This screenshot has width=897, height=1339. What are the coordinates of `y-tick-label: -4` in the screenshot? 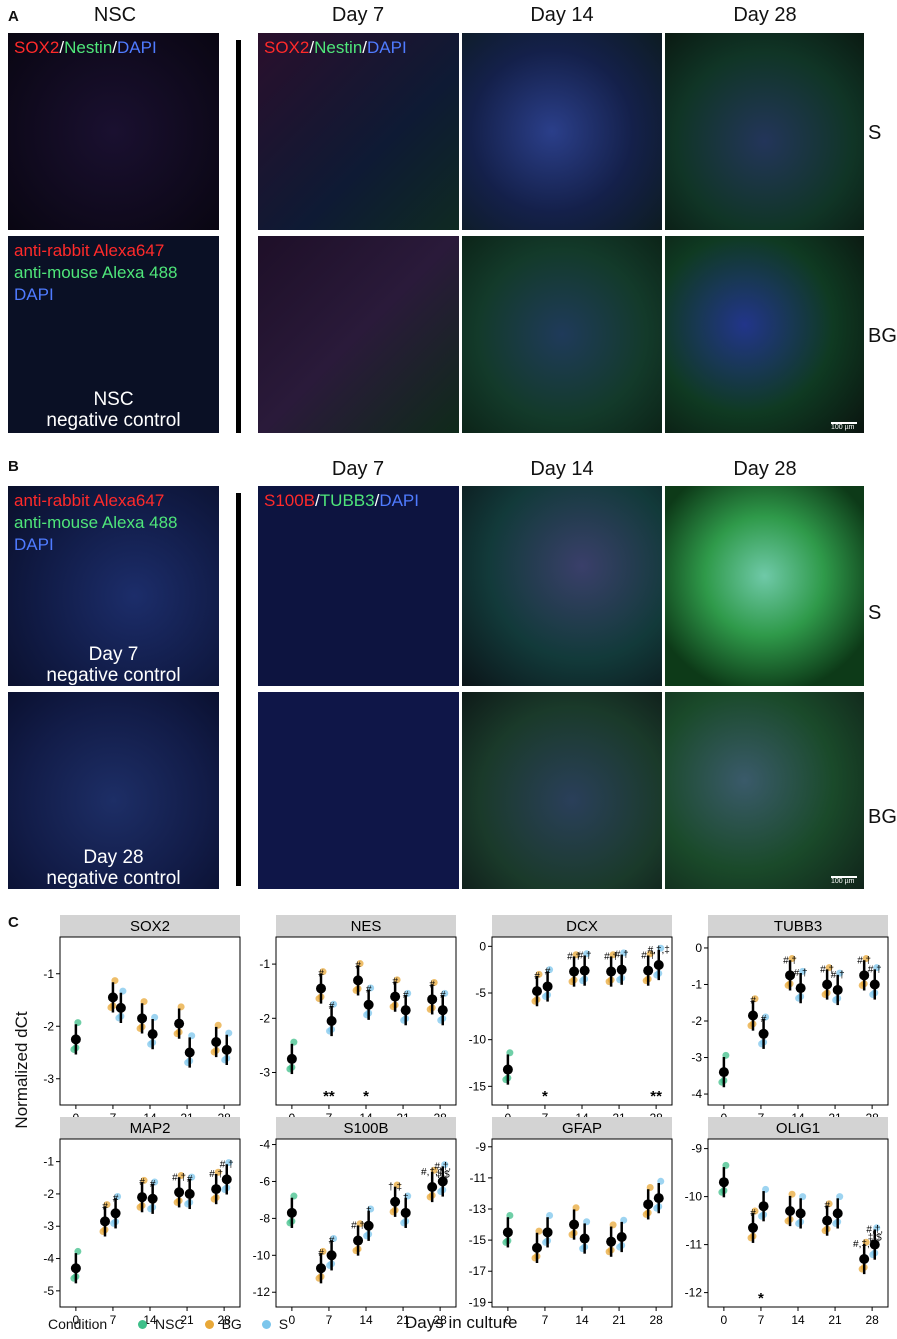 It's located at (696, 1094).